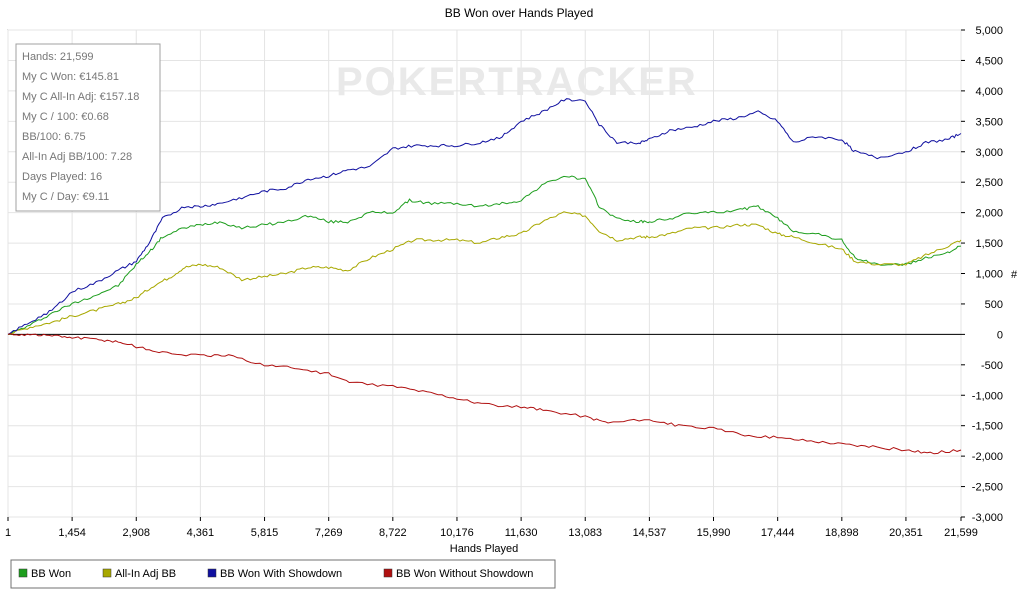 Image resolution: width=1023 pixels, height=594 pixels. Describe the element at coordinates (77, 157) in the screenshot. I see `stats-line: All-In Adj BB/100: 7.28` at that location.